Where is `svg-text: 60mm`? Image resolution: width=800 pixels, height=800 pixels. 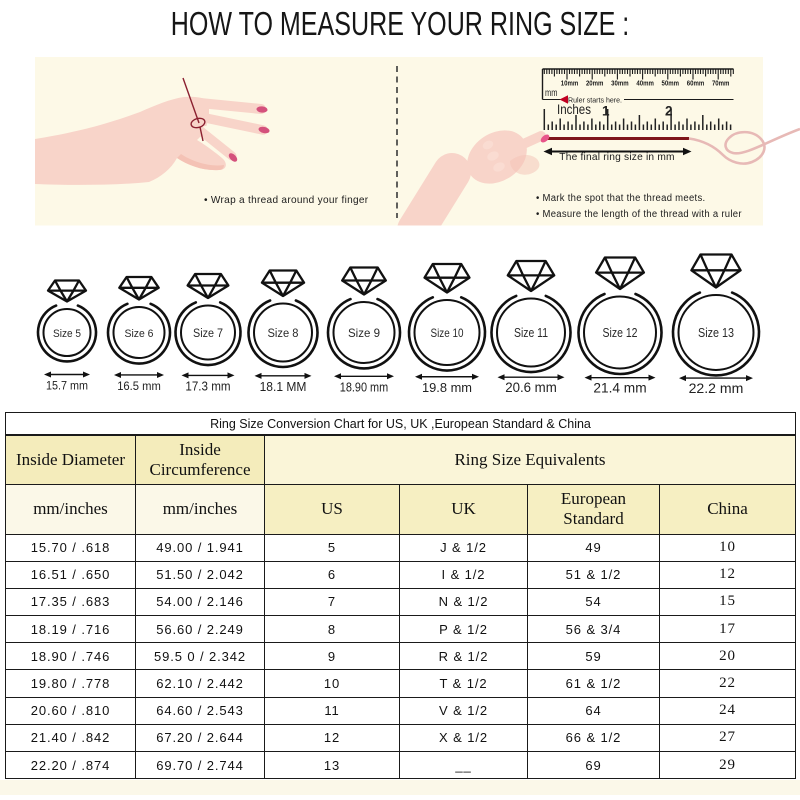 svg-text: 60mm is located at coordinates (696, 83).